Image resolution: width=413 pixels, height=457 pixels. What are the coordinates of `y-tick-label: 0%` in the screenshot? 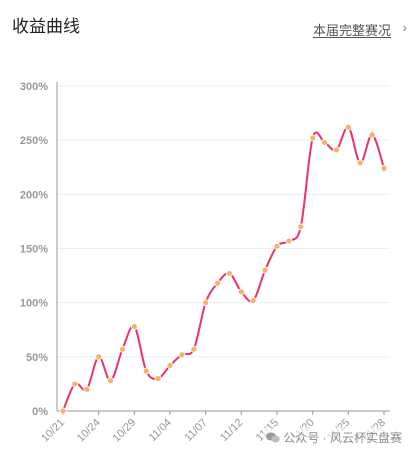 It's located at (40, 412).